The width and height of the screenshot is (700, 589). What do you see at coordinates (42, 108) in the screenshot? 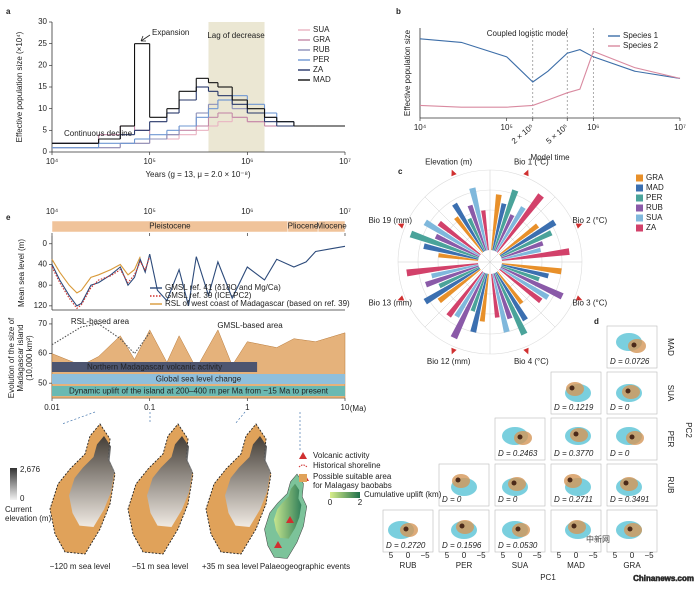
I see `y-tick-label: 10` at bounding box center [42, 108].